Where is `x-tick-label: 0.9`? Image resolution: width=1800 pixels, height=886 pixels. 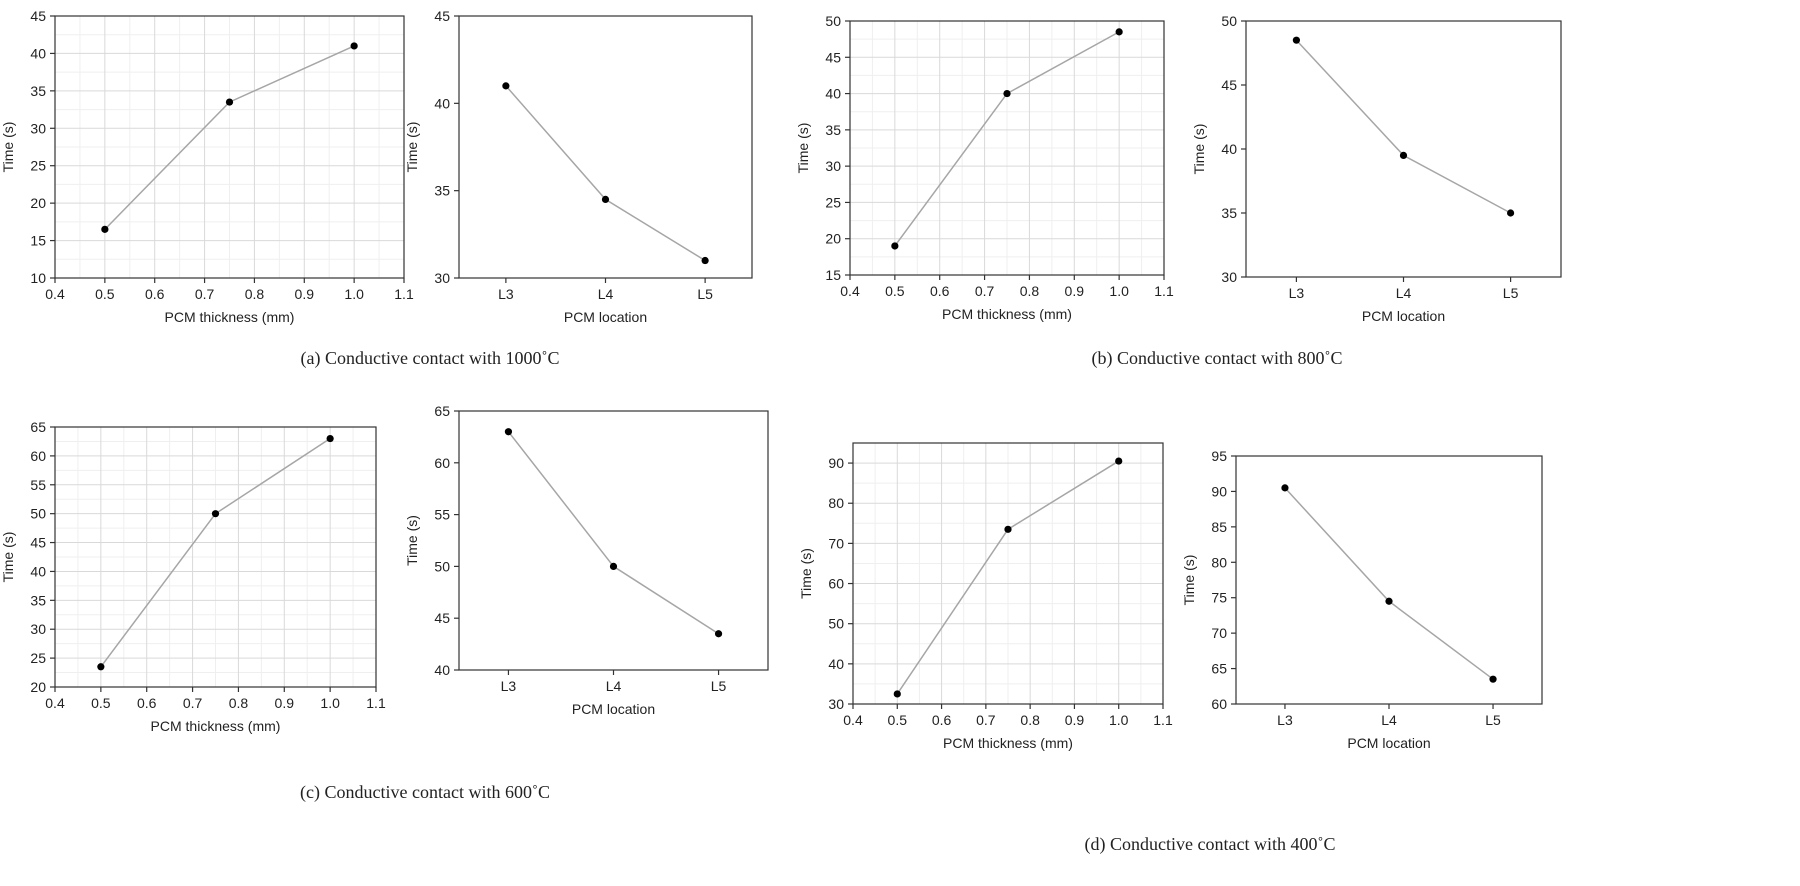
x-tick-label: 0.9 is located at coordinates (1075, 291).